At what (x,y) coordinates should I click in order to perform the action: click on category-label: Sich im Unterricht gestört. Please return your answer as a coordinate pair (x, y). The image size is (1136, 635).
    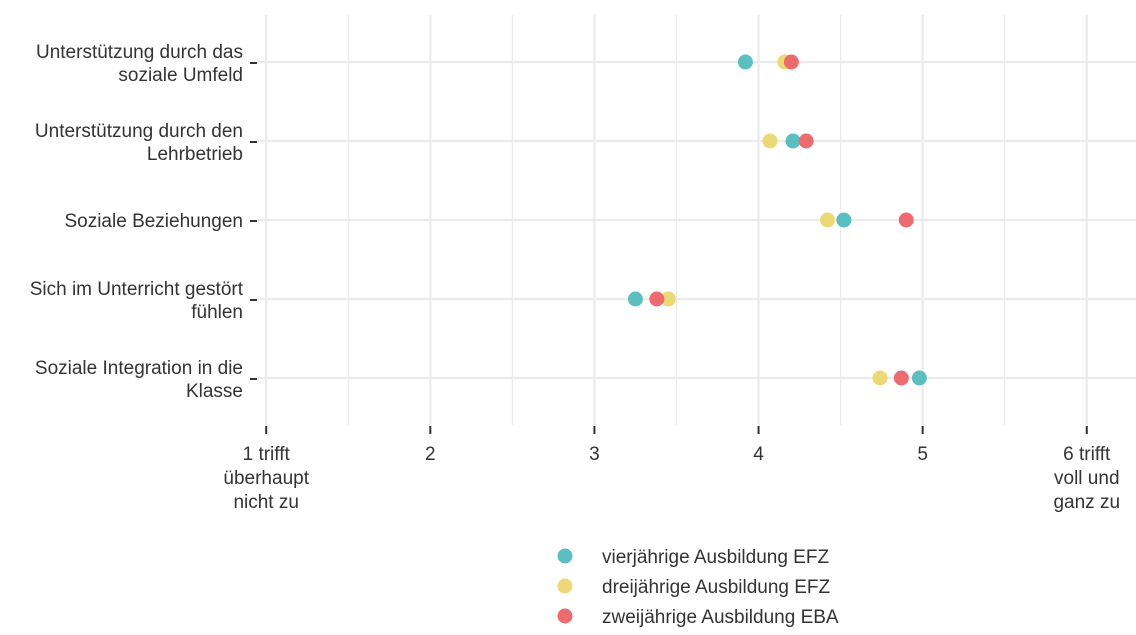
    Looking at the image, I should click on (137, 289).